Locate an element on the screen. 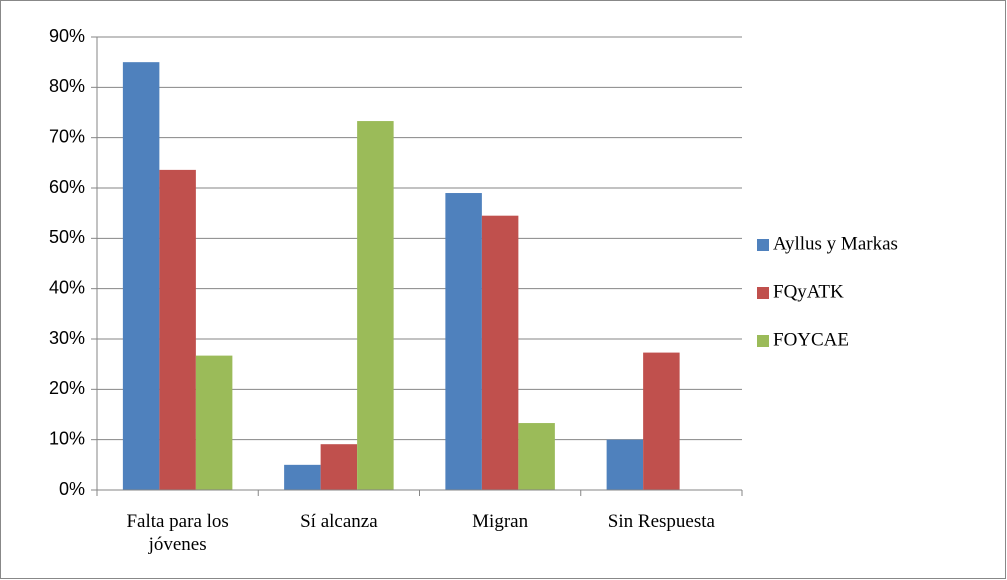 Image resolution: width=1007 pixels, height=580 pixels. x-tick-label: Falta para los jóvenes is located at coordinates (177, 533).